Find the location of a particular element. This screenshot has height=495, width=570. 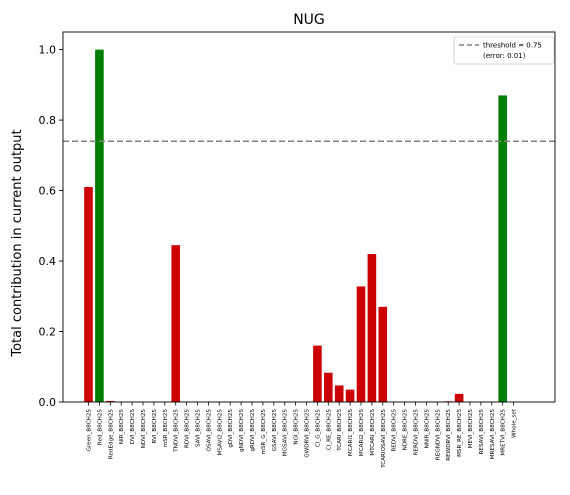

x-tick-label: NDRE_B8CH25 is located at coordinates (406, 430).